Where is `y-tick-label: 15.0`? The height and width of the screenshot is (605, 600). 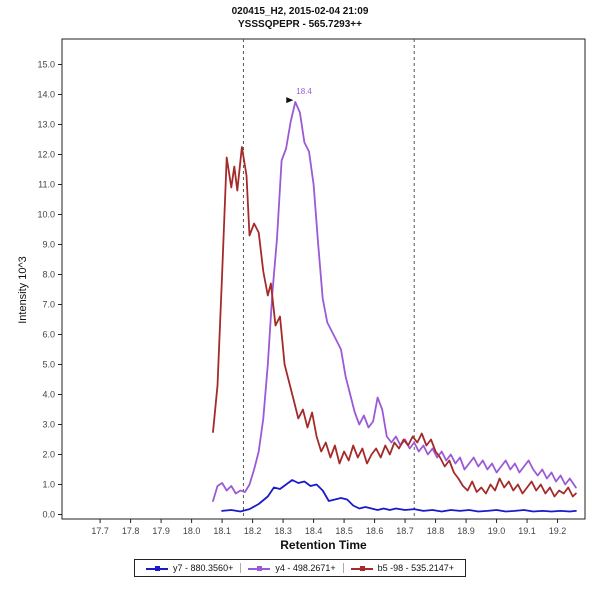
y-tick-label: 15.0 is located at coordinates (46, 65).